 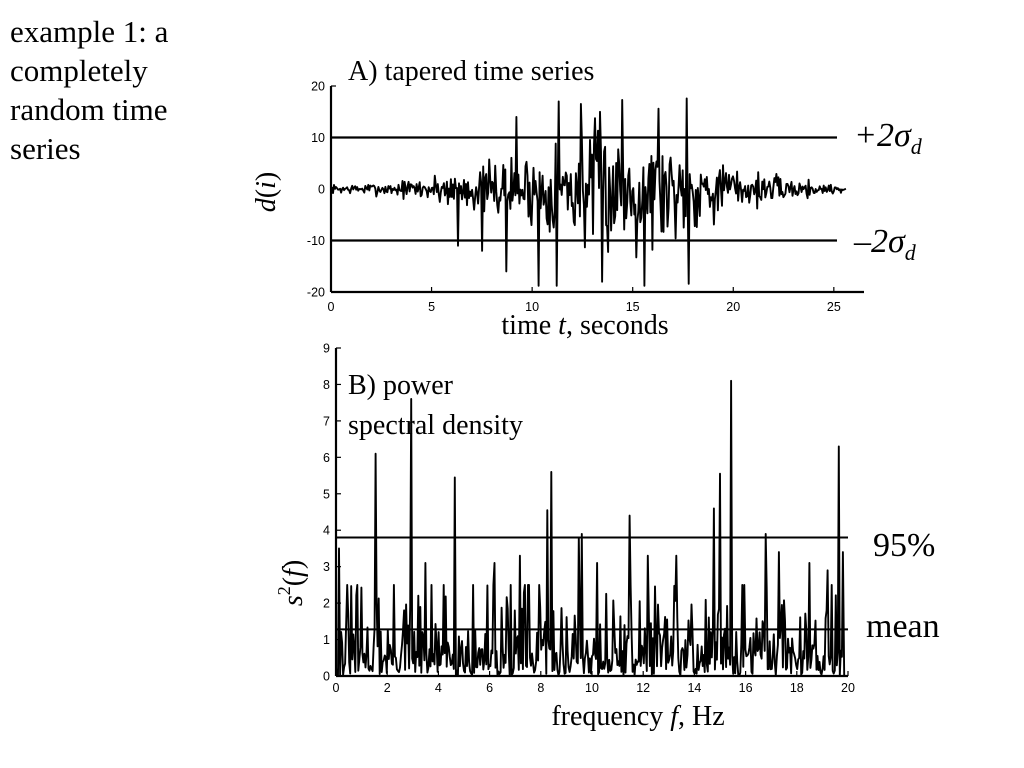 I want to click on panel-b-x-tick-label: 4, so click(x=438, y=688).